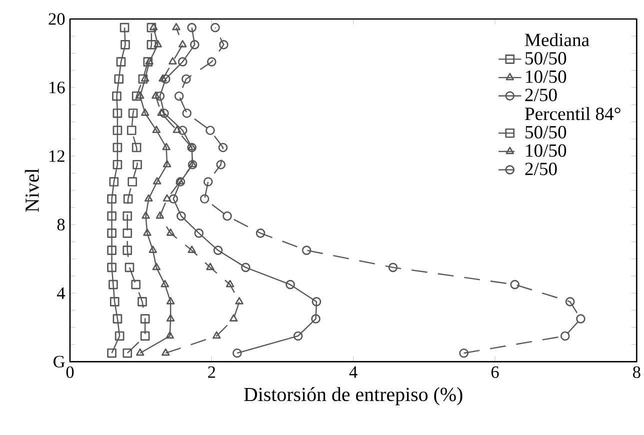  Describe the element at coordinates (31, 190) in the screenshot. I see `y-axis-title: Nivel` at that location.